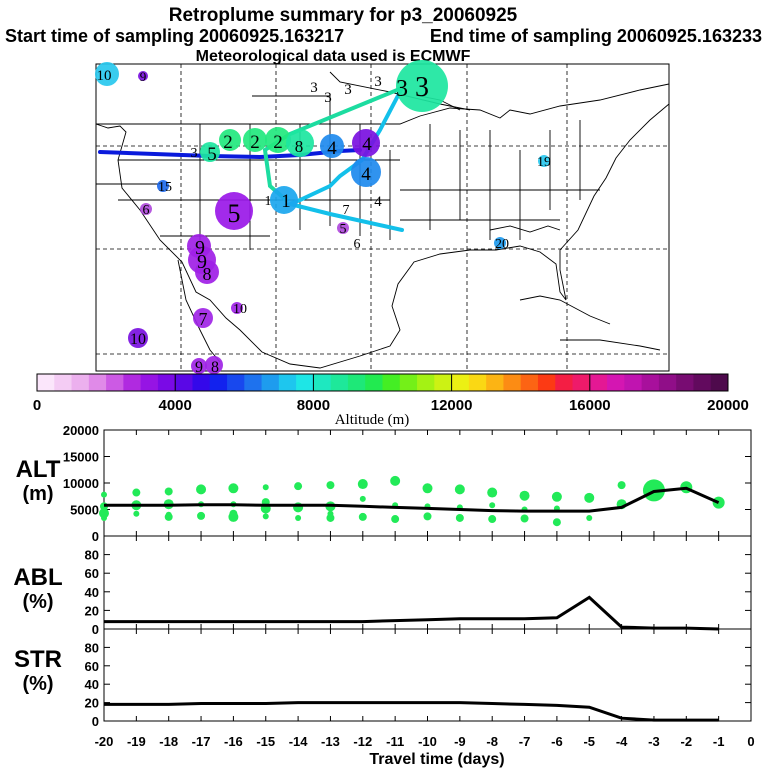 The image size is (768, 768). What do you see at coordinates (411, 711) in the screenshot?
I see `str-series-line` at bounding box center [411, 711].